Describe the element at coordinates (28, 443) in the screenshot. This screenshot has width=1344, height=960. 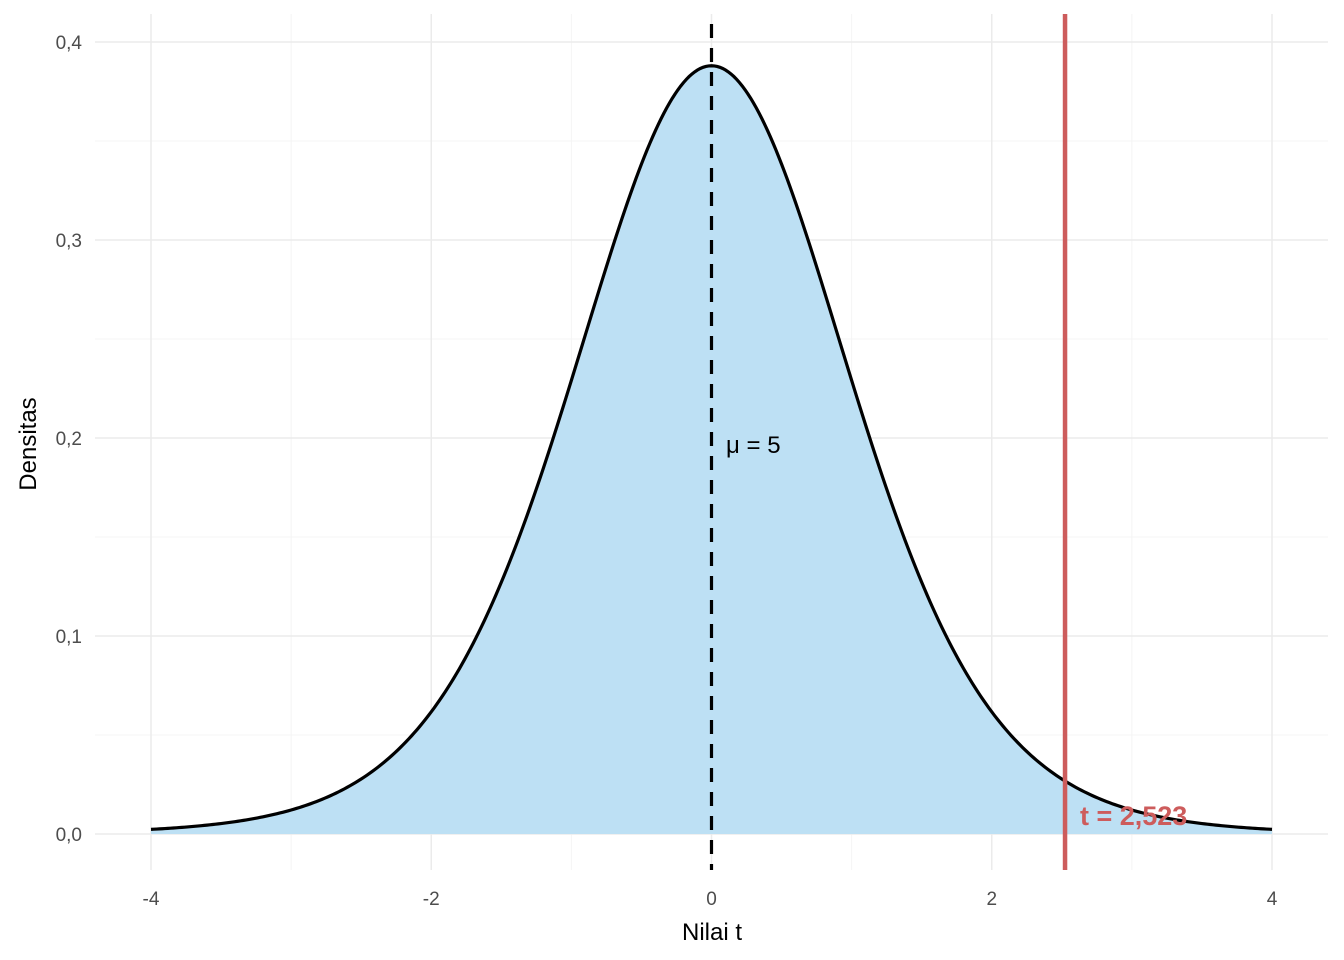
I see `y-axis-title: Densitas` at that location.